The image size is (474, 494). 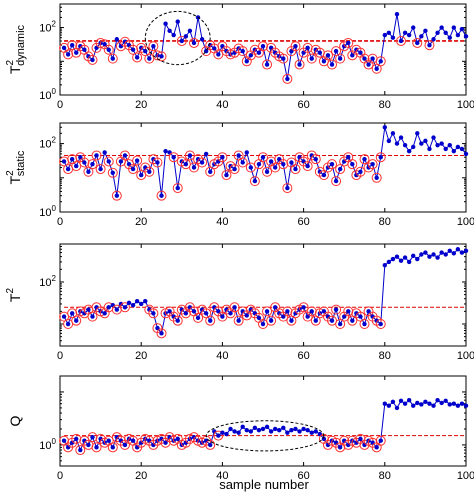 What do you see at coordinates (15, 420) in the screenshot?
I see `y-axis-label: Q` at bounding box center [15, 420].